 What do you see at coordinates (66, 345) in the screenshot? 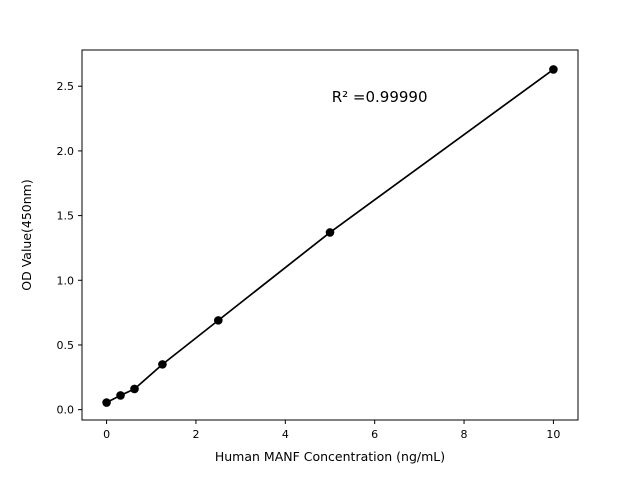
I see `svg-text: 0.5` at bounding box center [66, 345].